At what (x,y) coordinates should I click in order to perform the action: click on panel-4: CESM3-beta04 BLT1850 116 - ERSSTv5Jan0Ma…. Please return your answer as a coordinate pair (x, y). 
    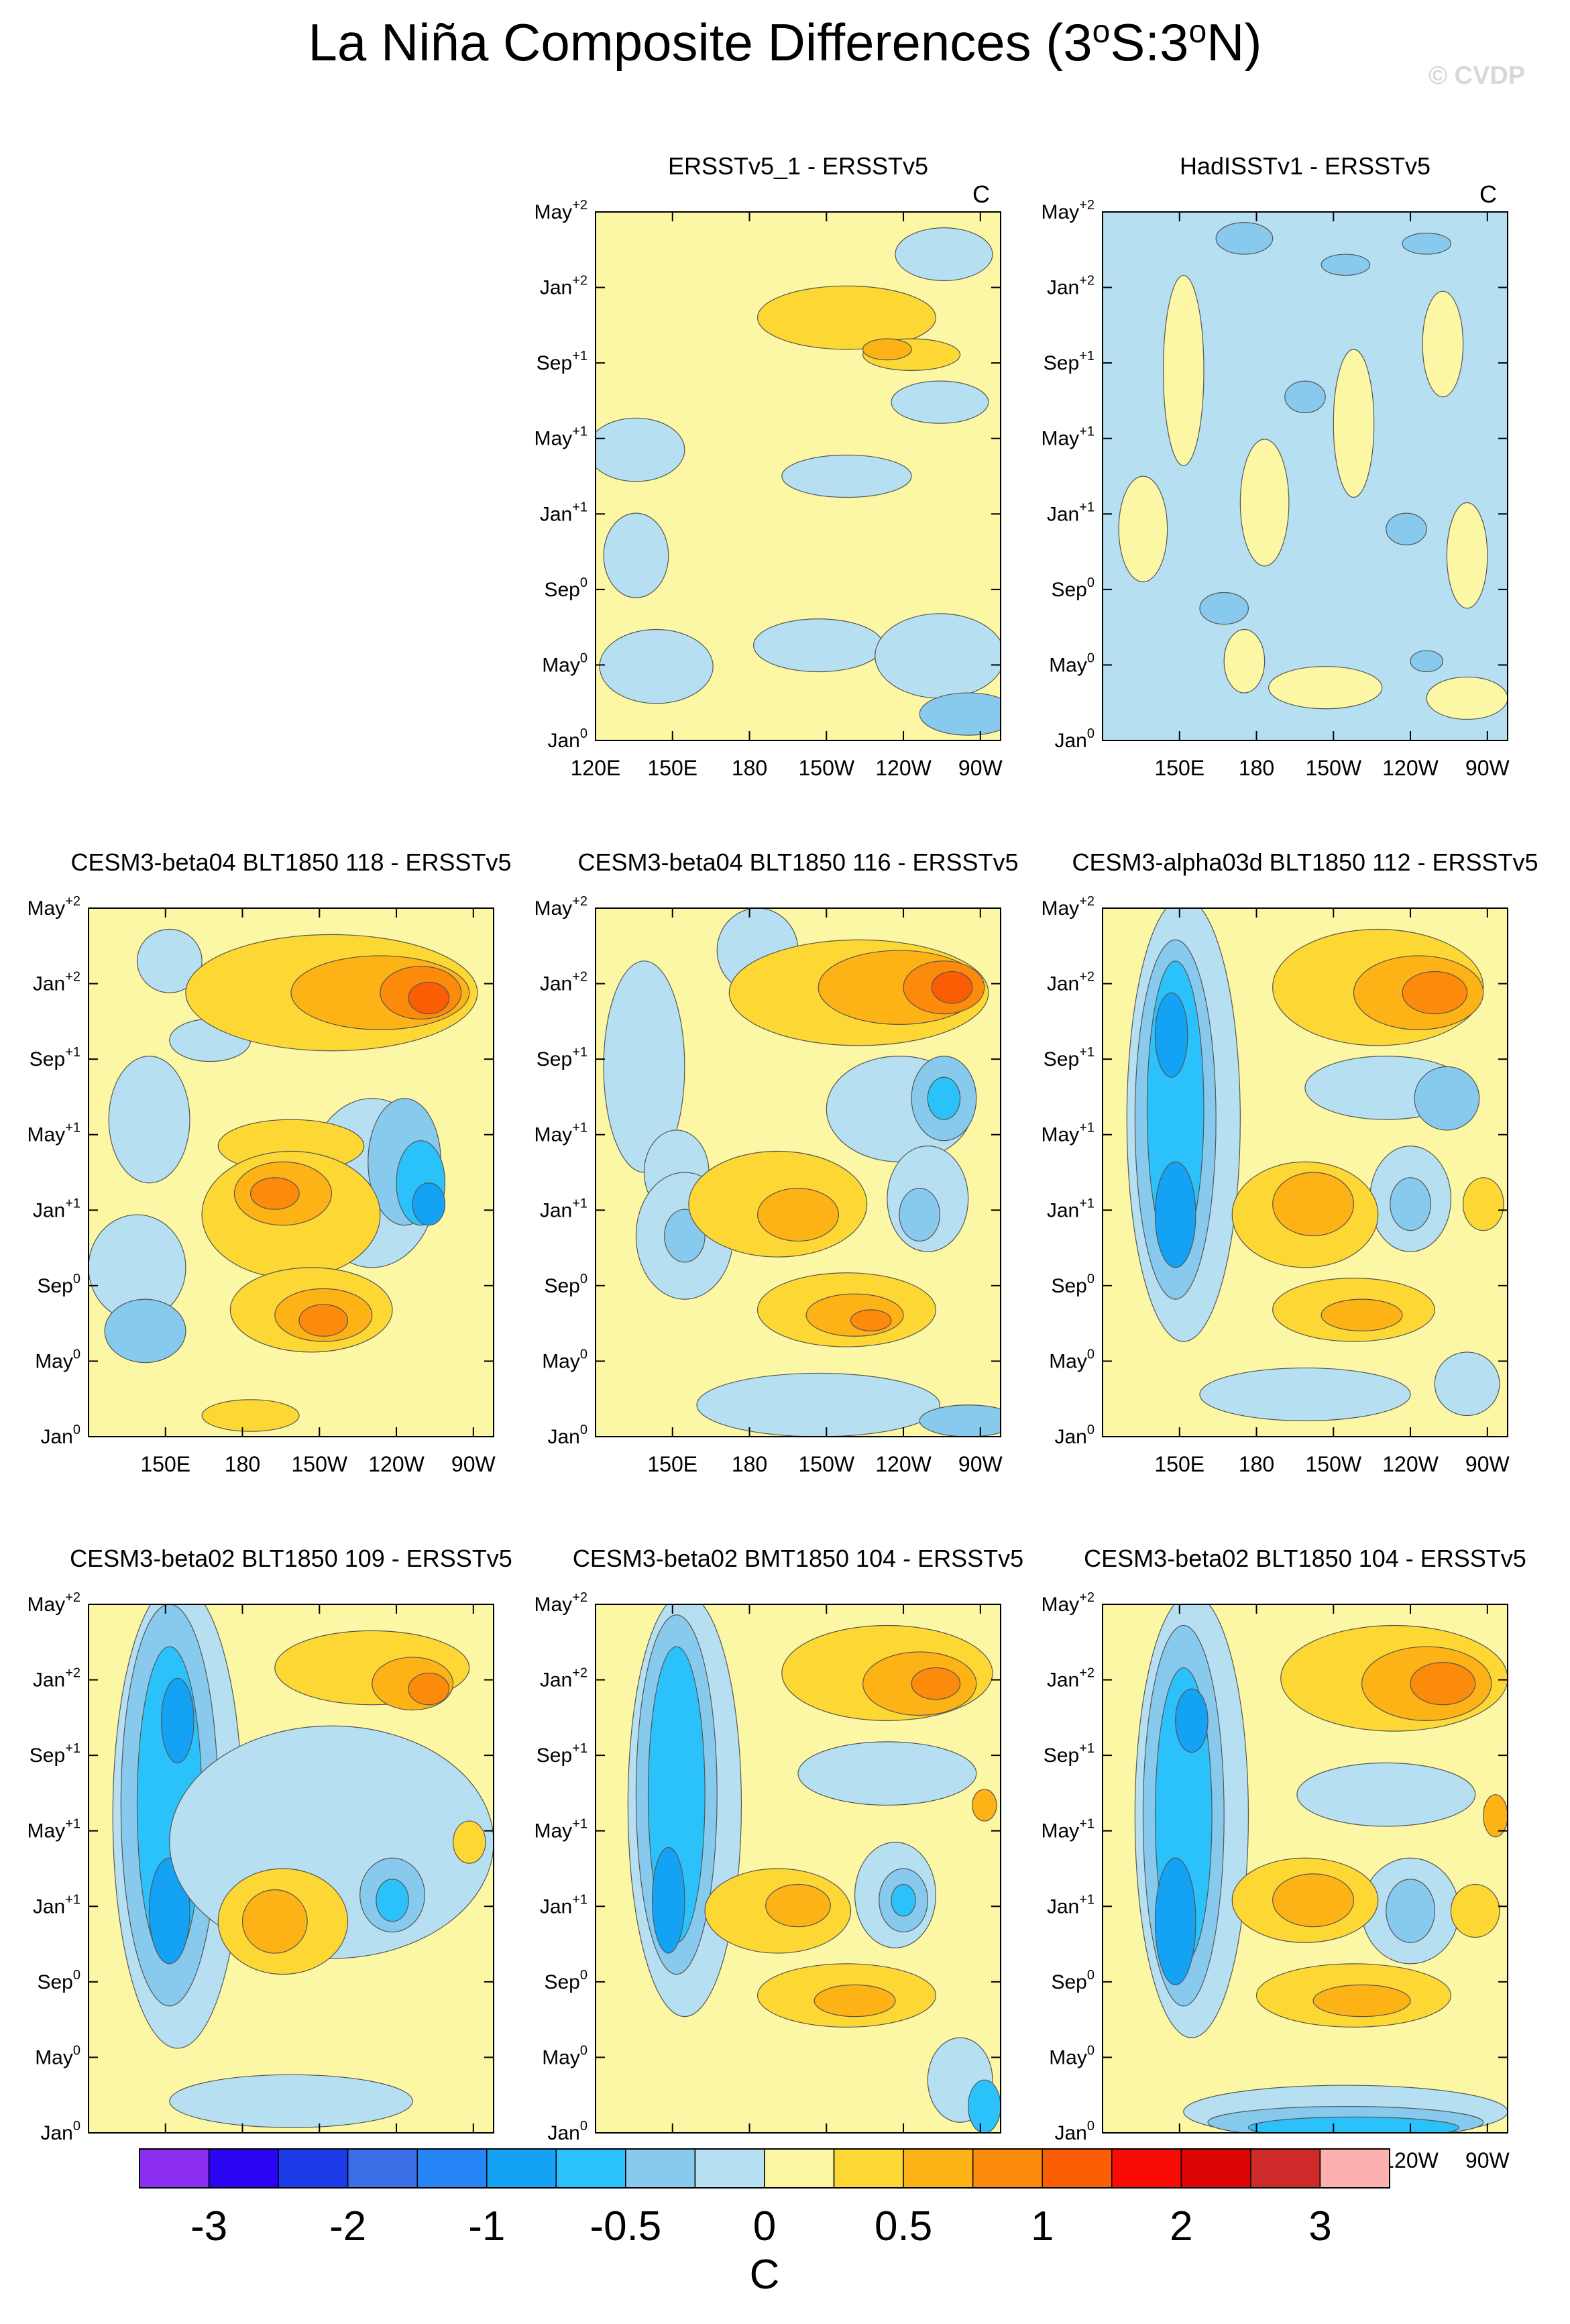
    Looking at the image, I should click on (777, 1162).